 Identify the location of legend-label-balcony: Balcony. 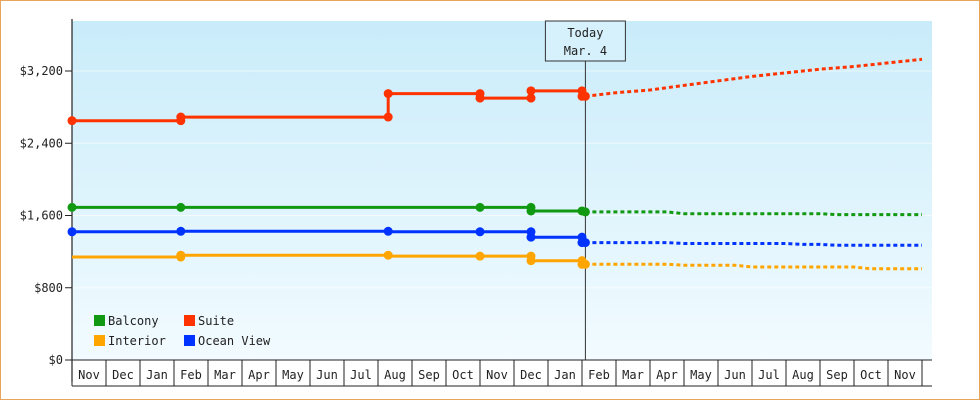
(133, 321).